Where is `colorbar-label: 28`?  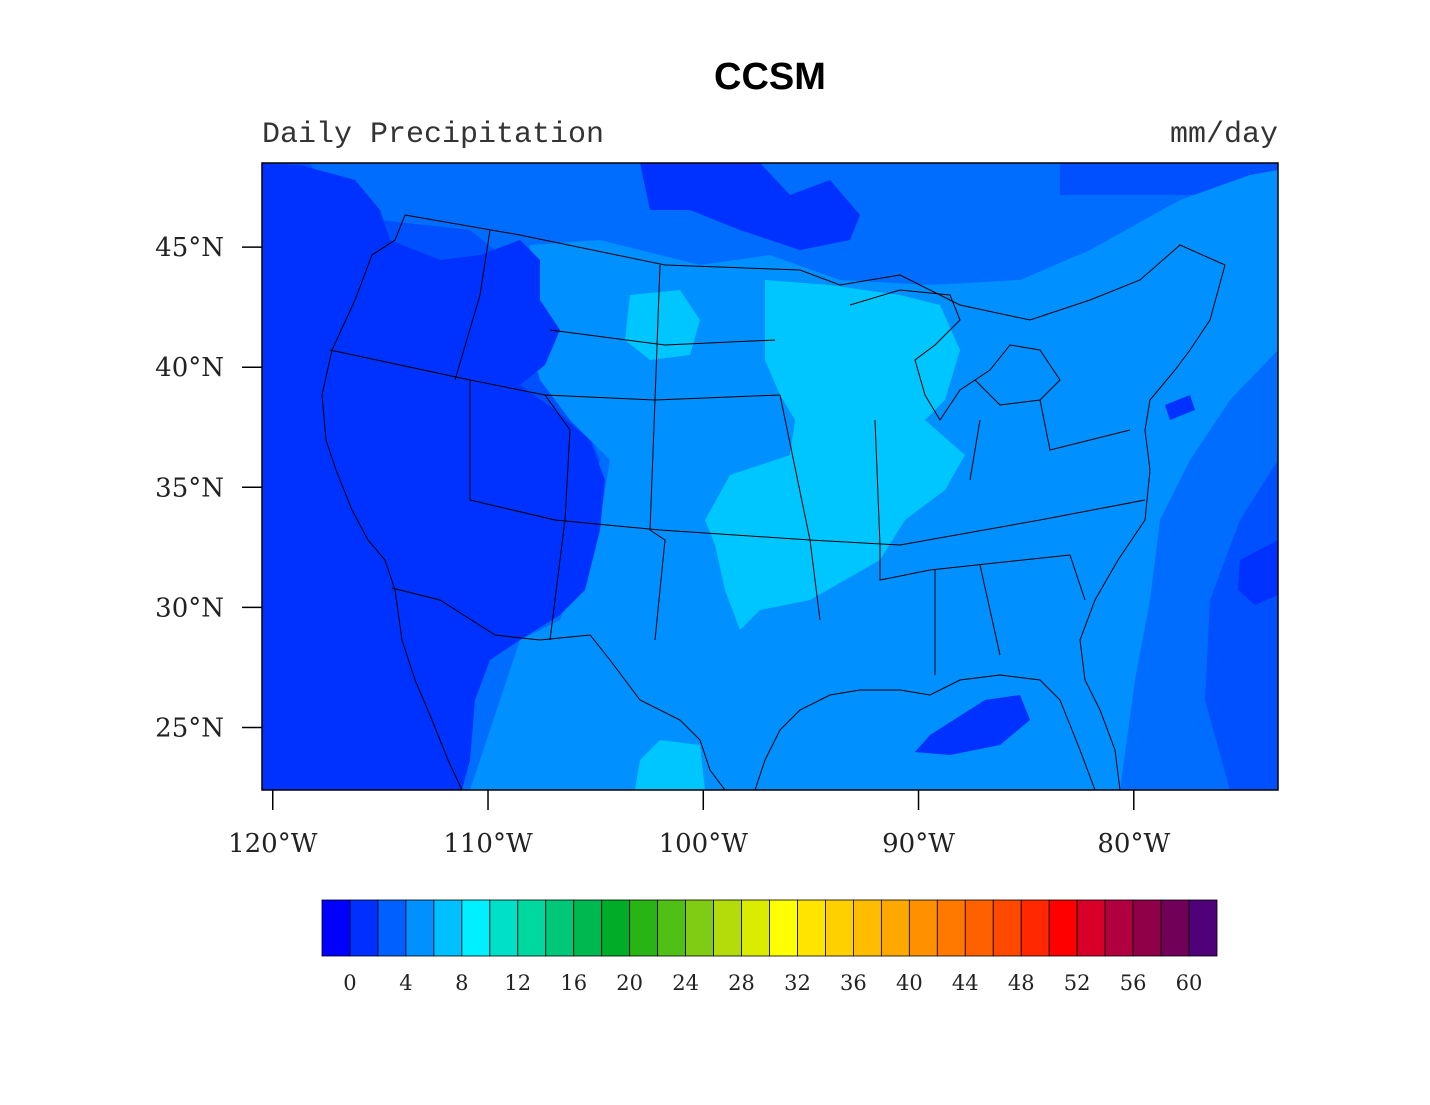 colorbar-label: 28 is located at coordinates (741, 983).